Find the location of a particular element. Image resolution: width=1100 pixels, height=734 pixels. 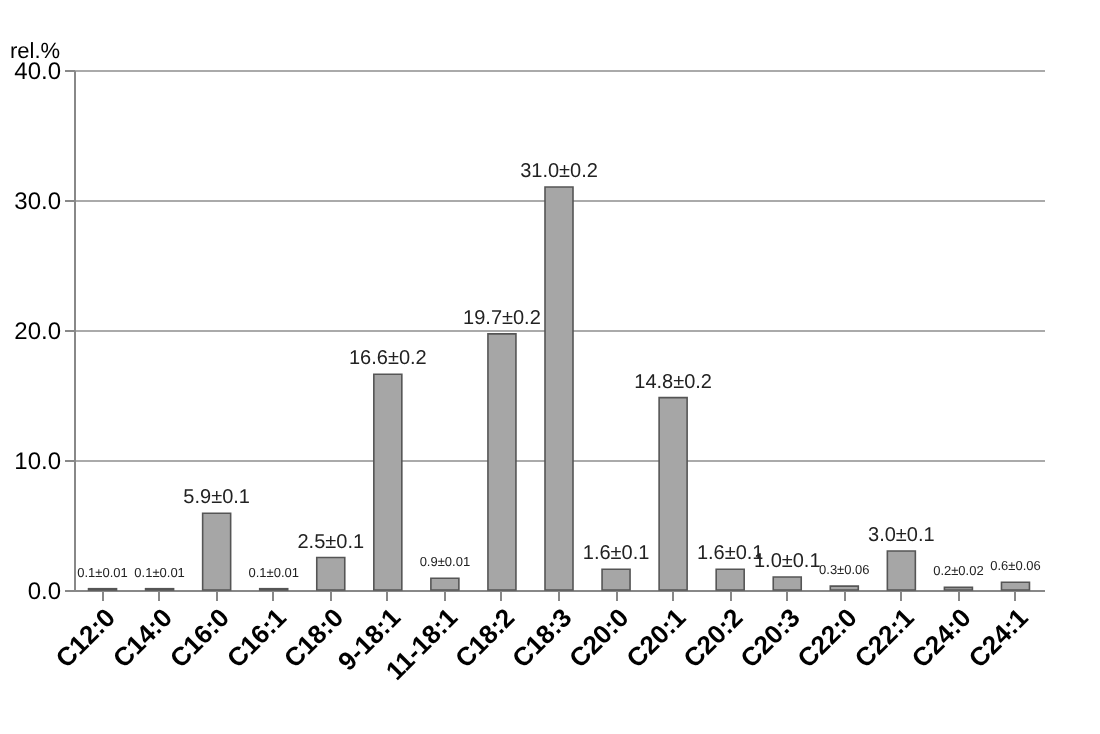

data-label: 3.0±0.1 is located at coordinates (902, 536).